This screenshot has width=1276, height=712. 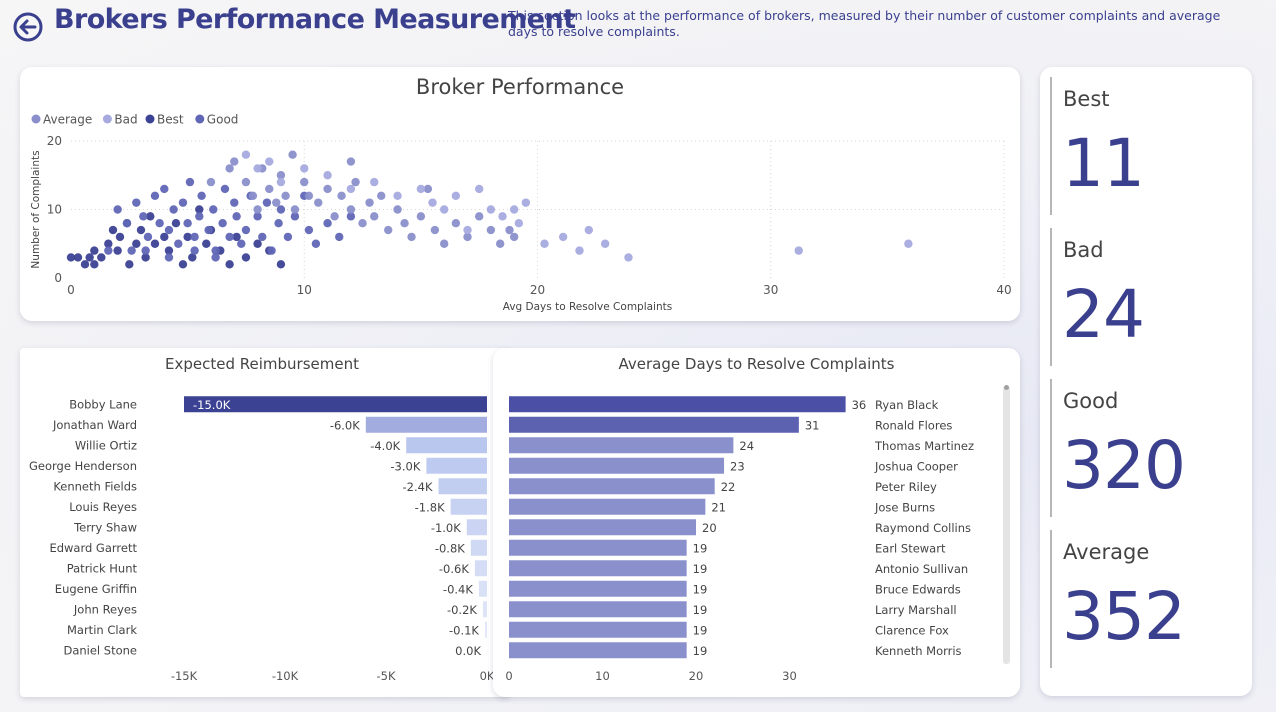 I want to click on kpi-good-value: 320, so click(x=1124, y=465).